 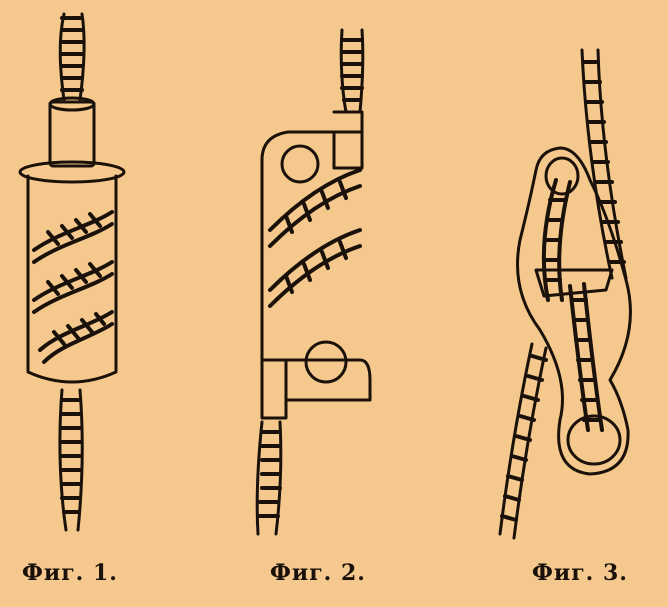 What do you see at coordinates (523, 441) in the screenshot?
I see `fig3-rope-left` at bounding box center [523, 441].